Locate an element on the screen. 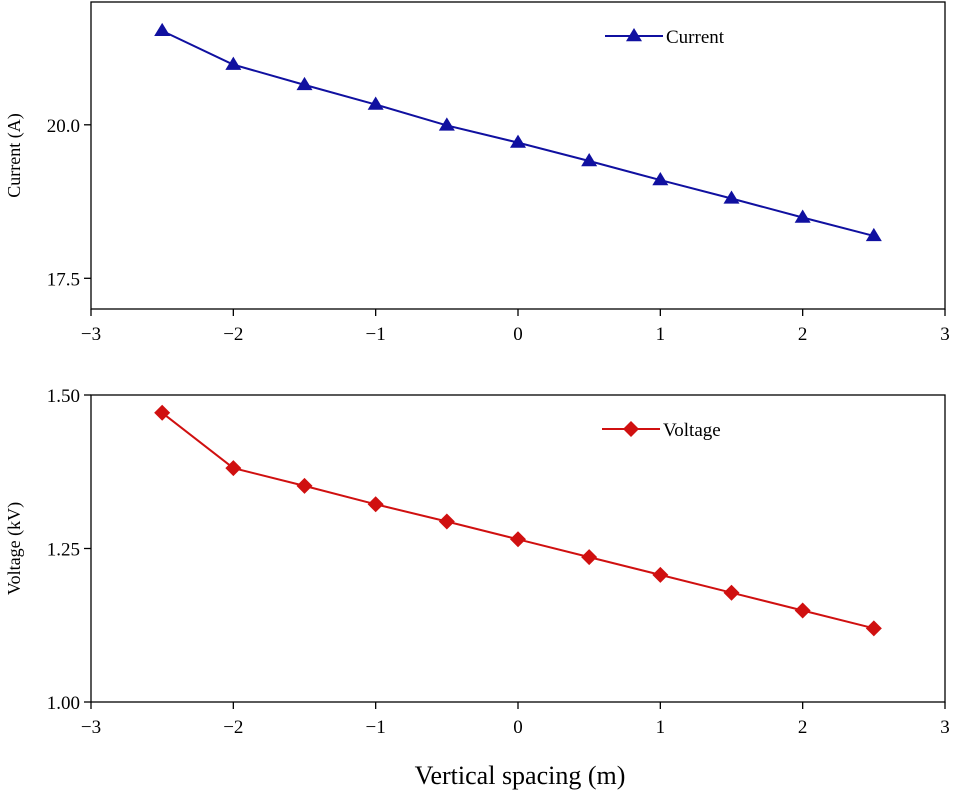 The width and height of the screenshot is (955, 803). y-tick-label: 20.0 is located at coordinates (63, 126).